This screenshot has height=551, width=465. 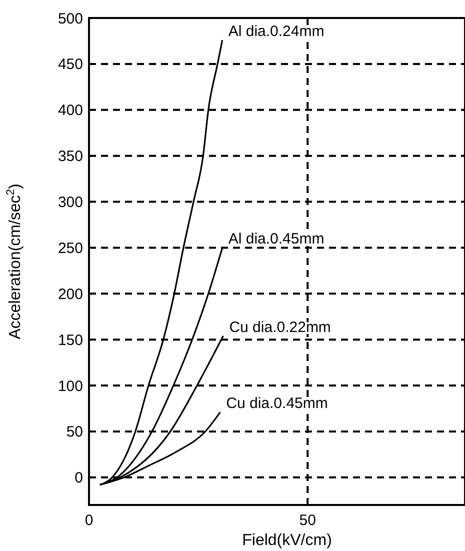 What do you see at coordinates (70, 19) in the screenshot?
I see `y-tick-label: 500` at bounding box center [70, 19].